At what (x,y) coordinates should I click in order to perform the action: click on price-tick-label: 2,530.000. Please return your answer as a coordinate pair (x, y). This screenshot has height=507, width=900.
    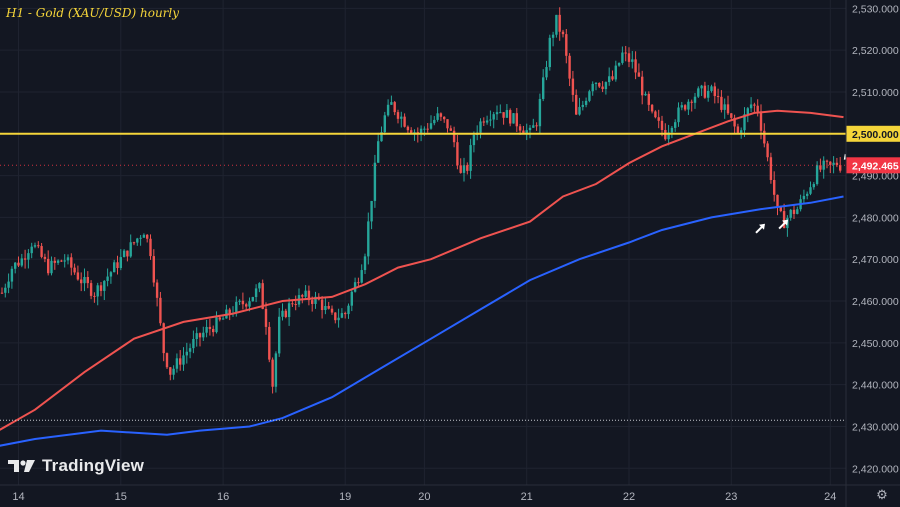
    Looking at the image, I should click on (875, 9).